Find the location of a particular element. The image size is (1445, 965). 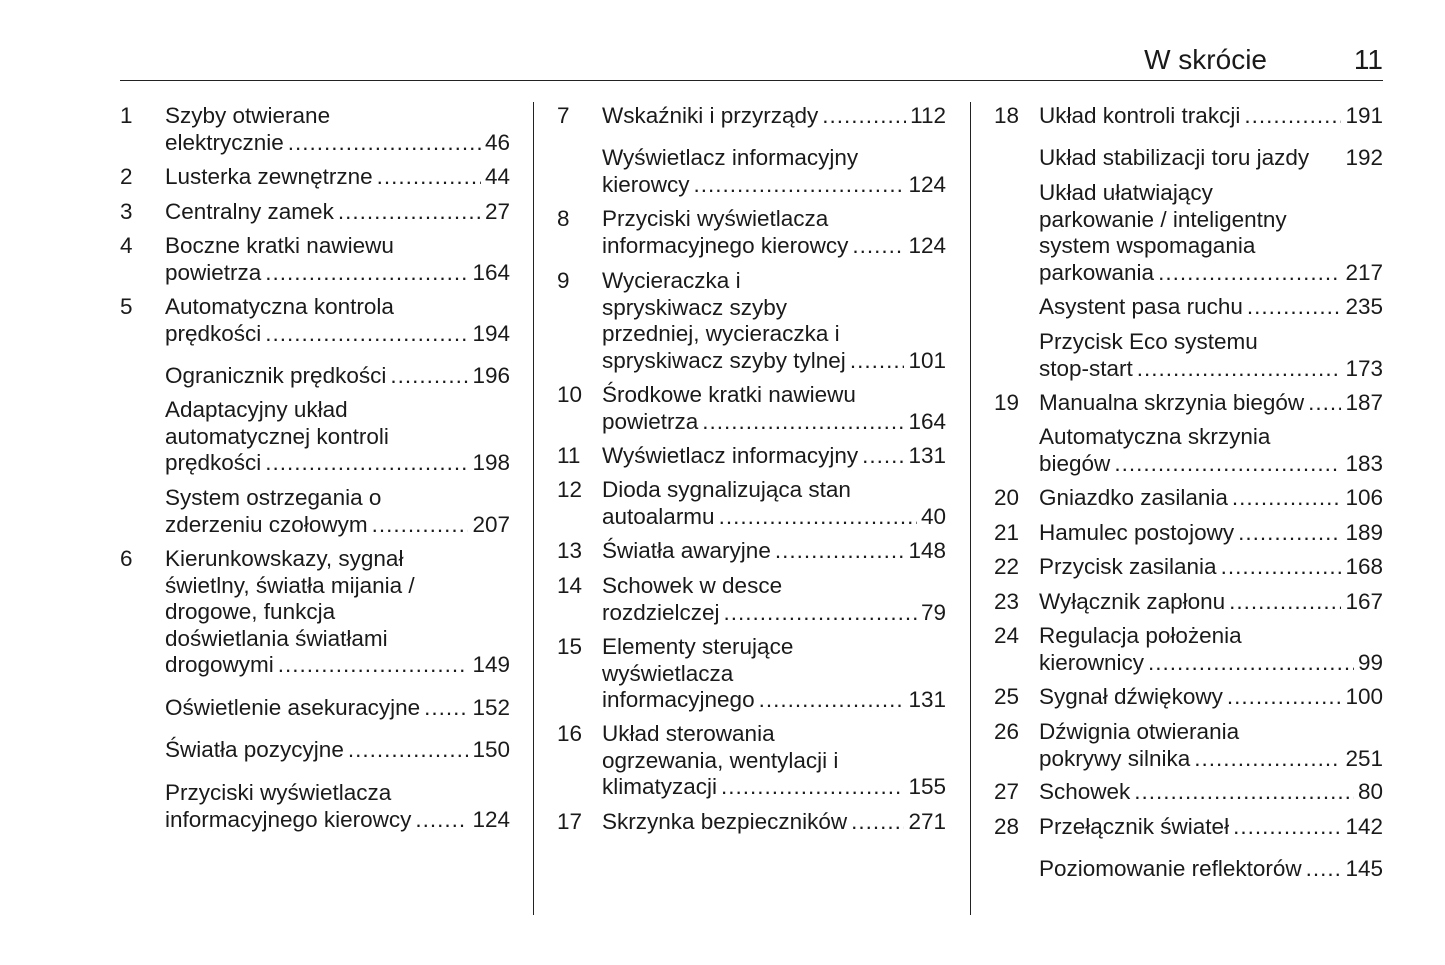

toc-entry: 21 Hamulec postojowy 189 is located at coordinates (1188, 533).